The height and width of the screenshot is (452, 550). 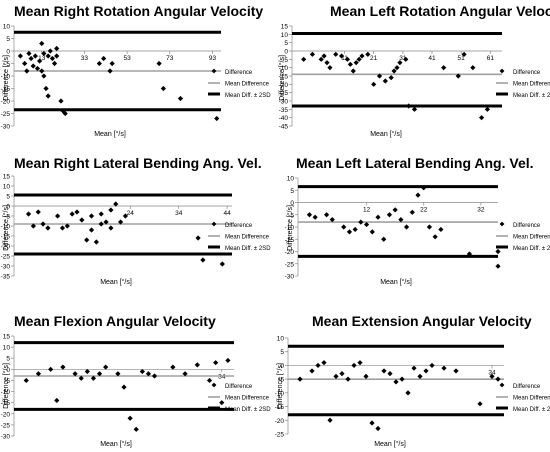 I want to click on x-tick-label: 21, so click(x=374, y=58).